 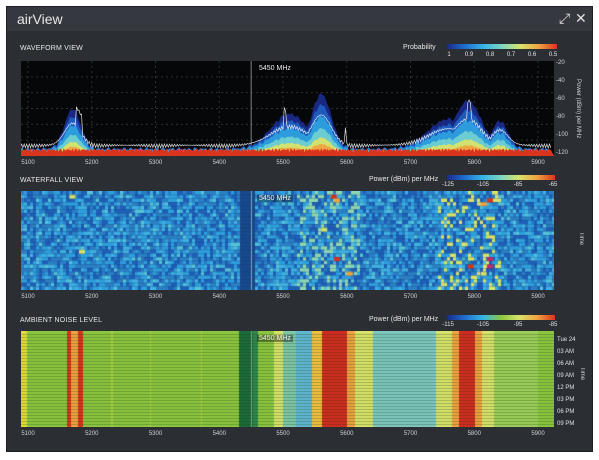 What do you see at coordinates (501, 177) in the screenshot?
I see `waterfall-color-scale` at bounding box center [501, 177].